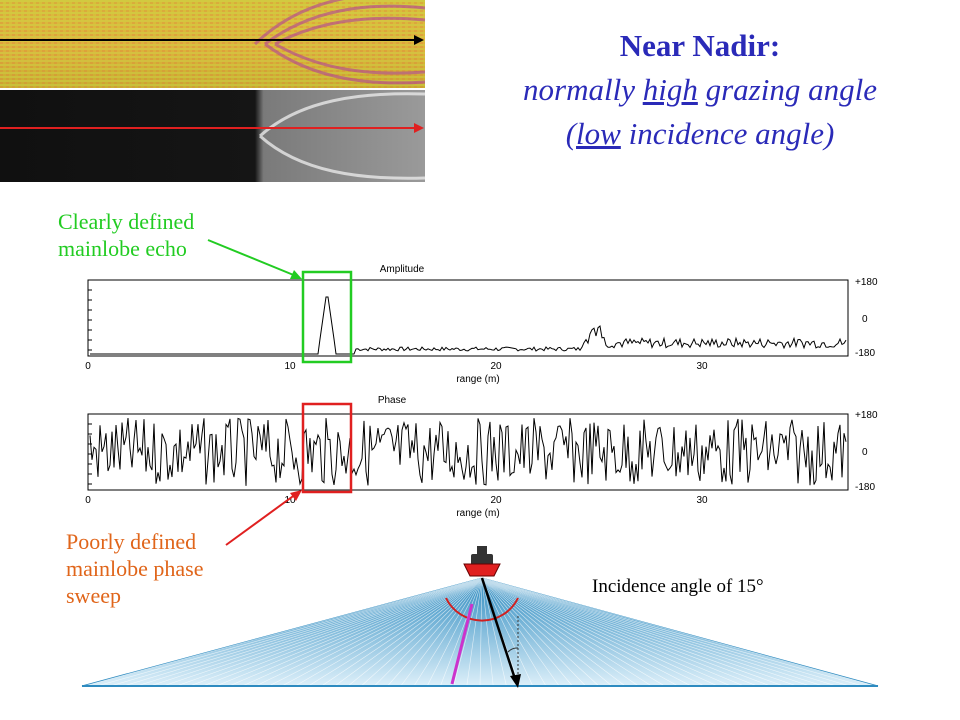 The image size is (960, 720). What do you see at coordinates (261, 519) in the screenshot?
I see `phase-arrow` at bounding box center [261, 519].